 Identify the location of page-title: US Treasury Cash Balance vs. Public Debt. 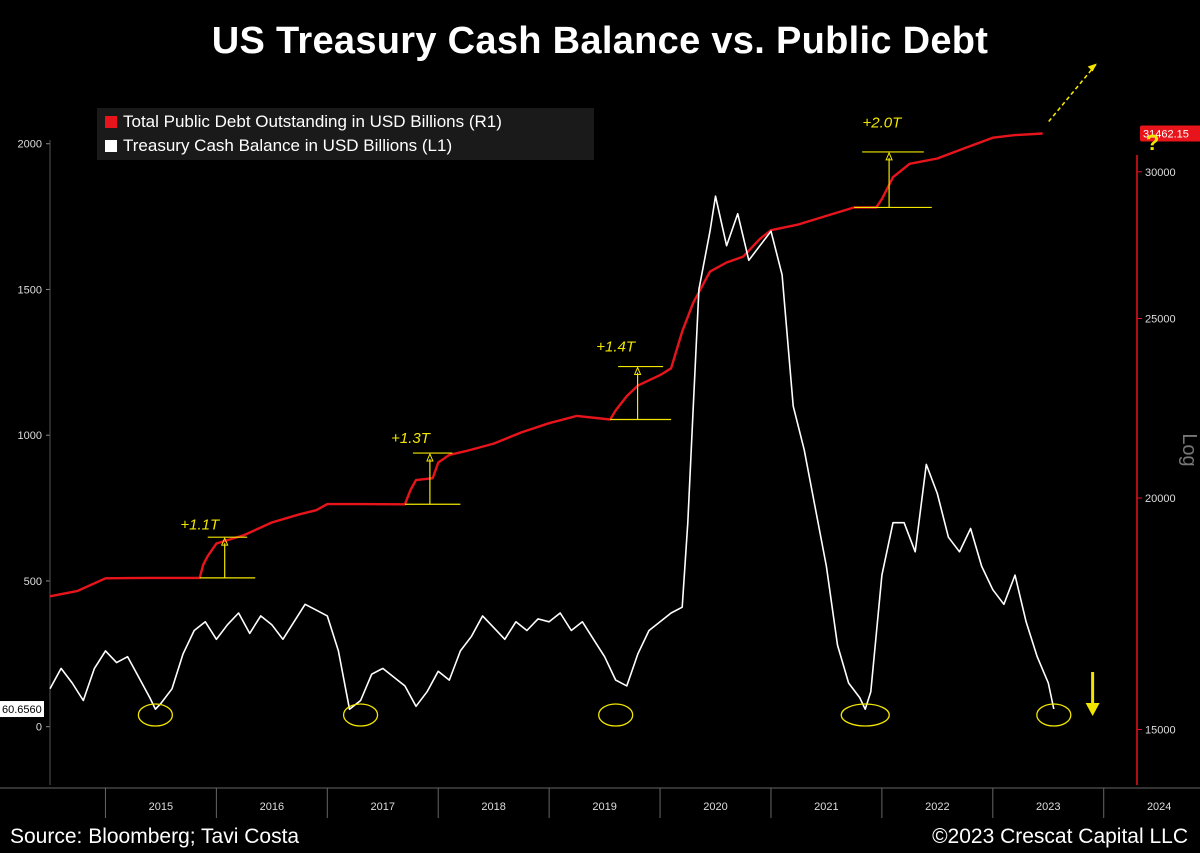
(600, 41).